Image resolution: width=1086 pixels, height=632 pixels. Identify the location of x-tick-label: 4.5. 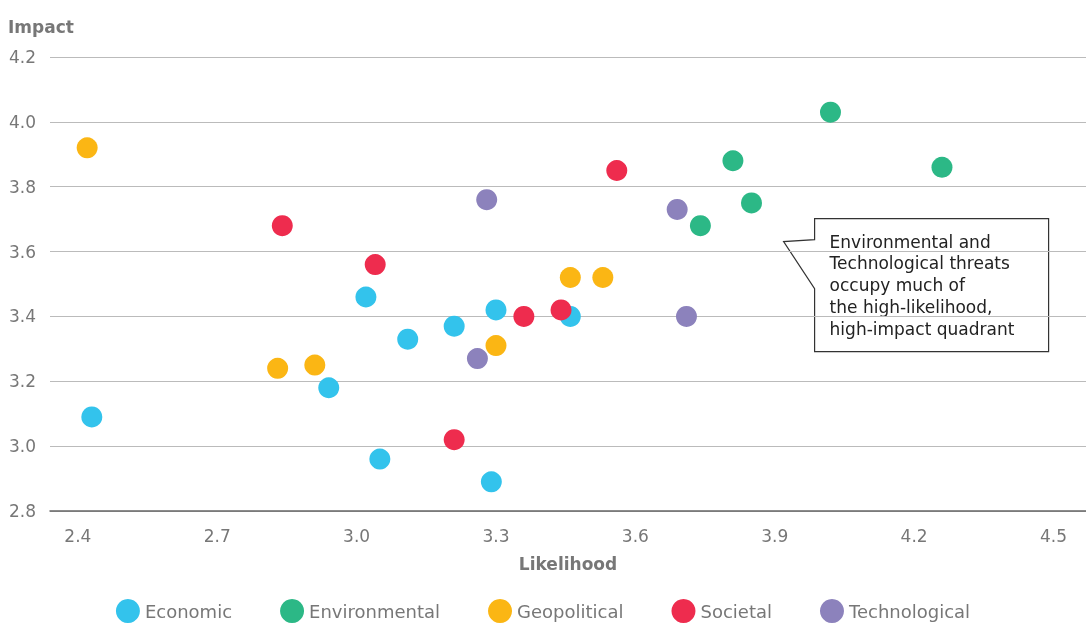
(1053, 535).